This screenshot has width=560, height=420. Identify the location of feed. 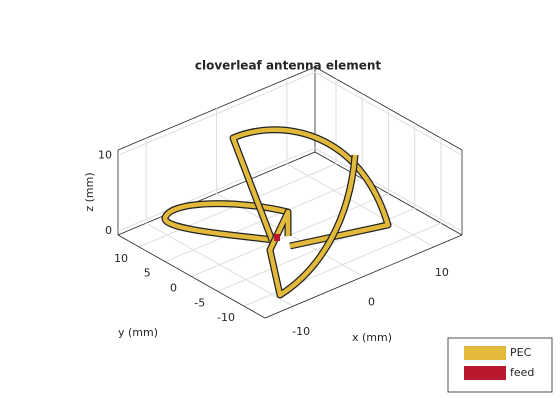
(277, 237).